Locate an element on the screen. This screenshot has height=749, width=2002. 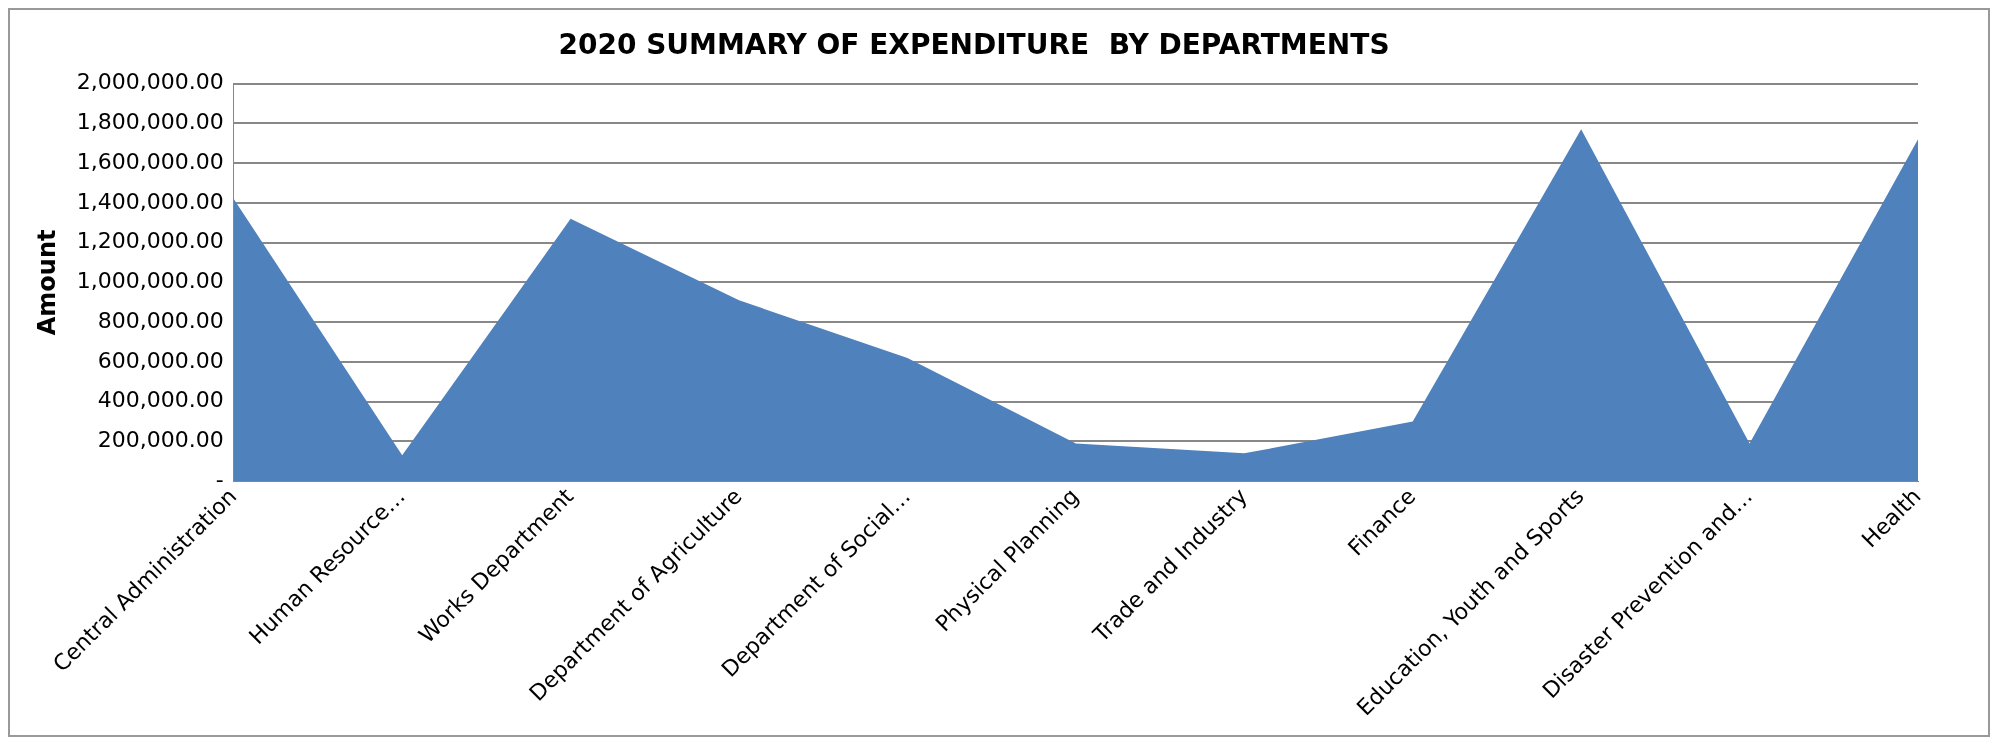
y-tick-label: 600,000.00 is located at coordinates (160, 360).